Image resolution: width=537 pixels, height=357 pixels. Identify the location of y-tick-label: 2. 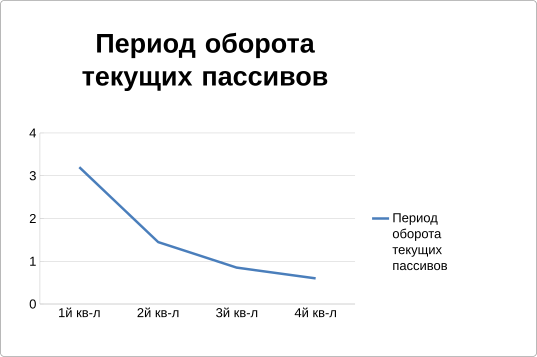
(33, 219).